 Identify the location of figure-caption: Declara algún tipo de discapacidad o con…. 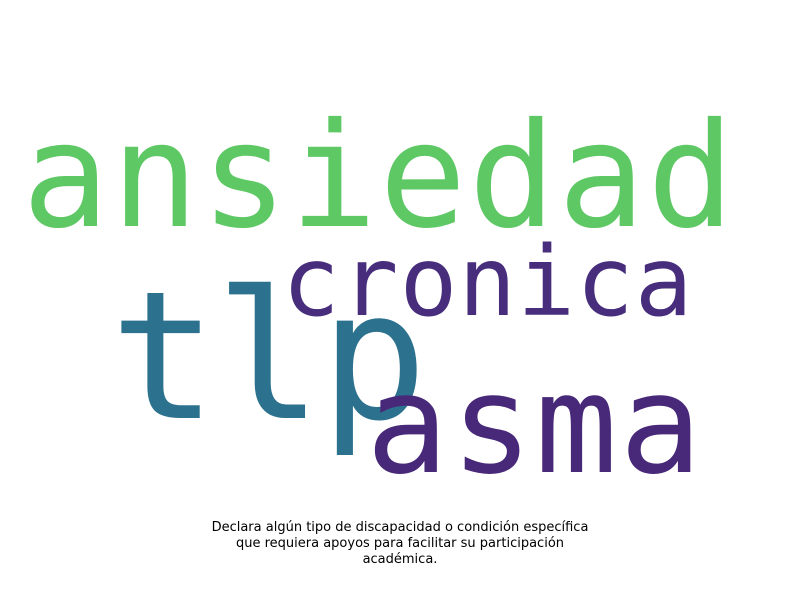
(400, 544).